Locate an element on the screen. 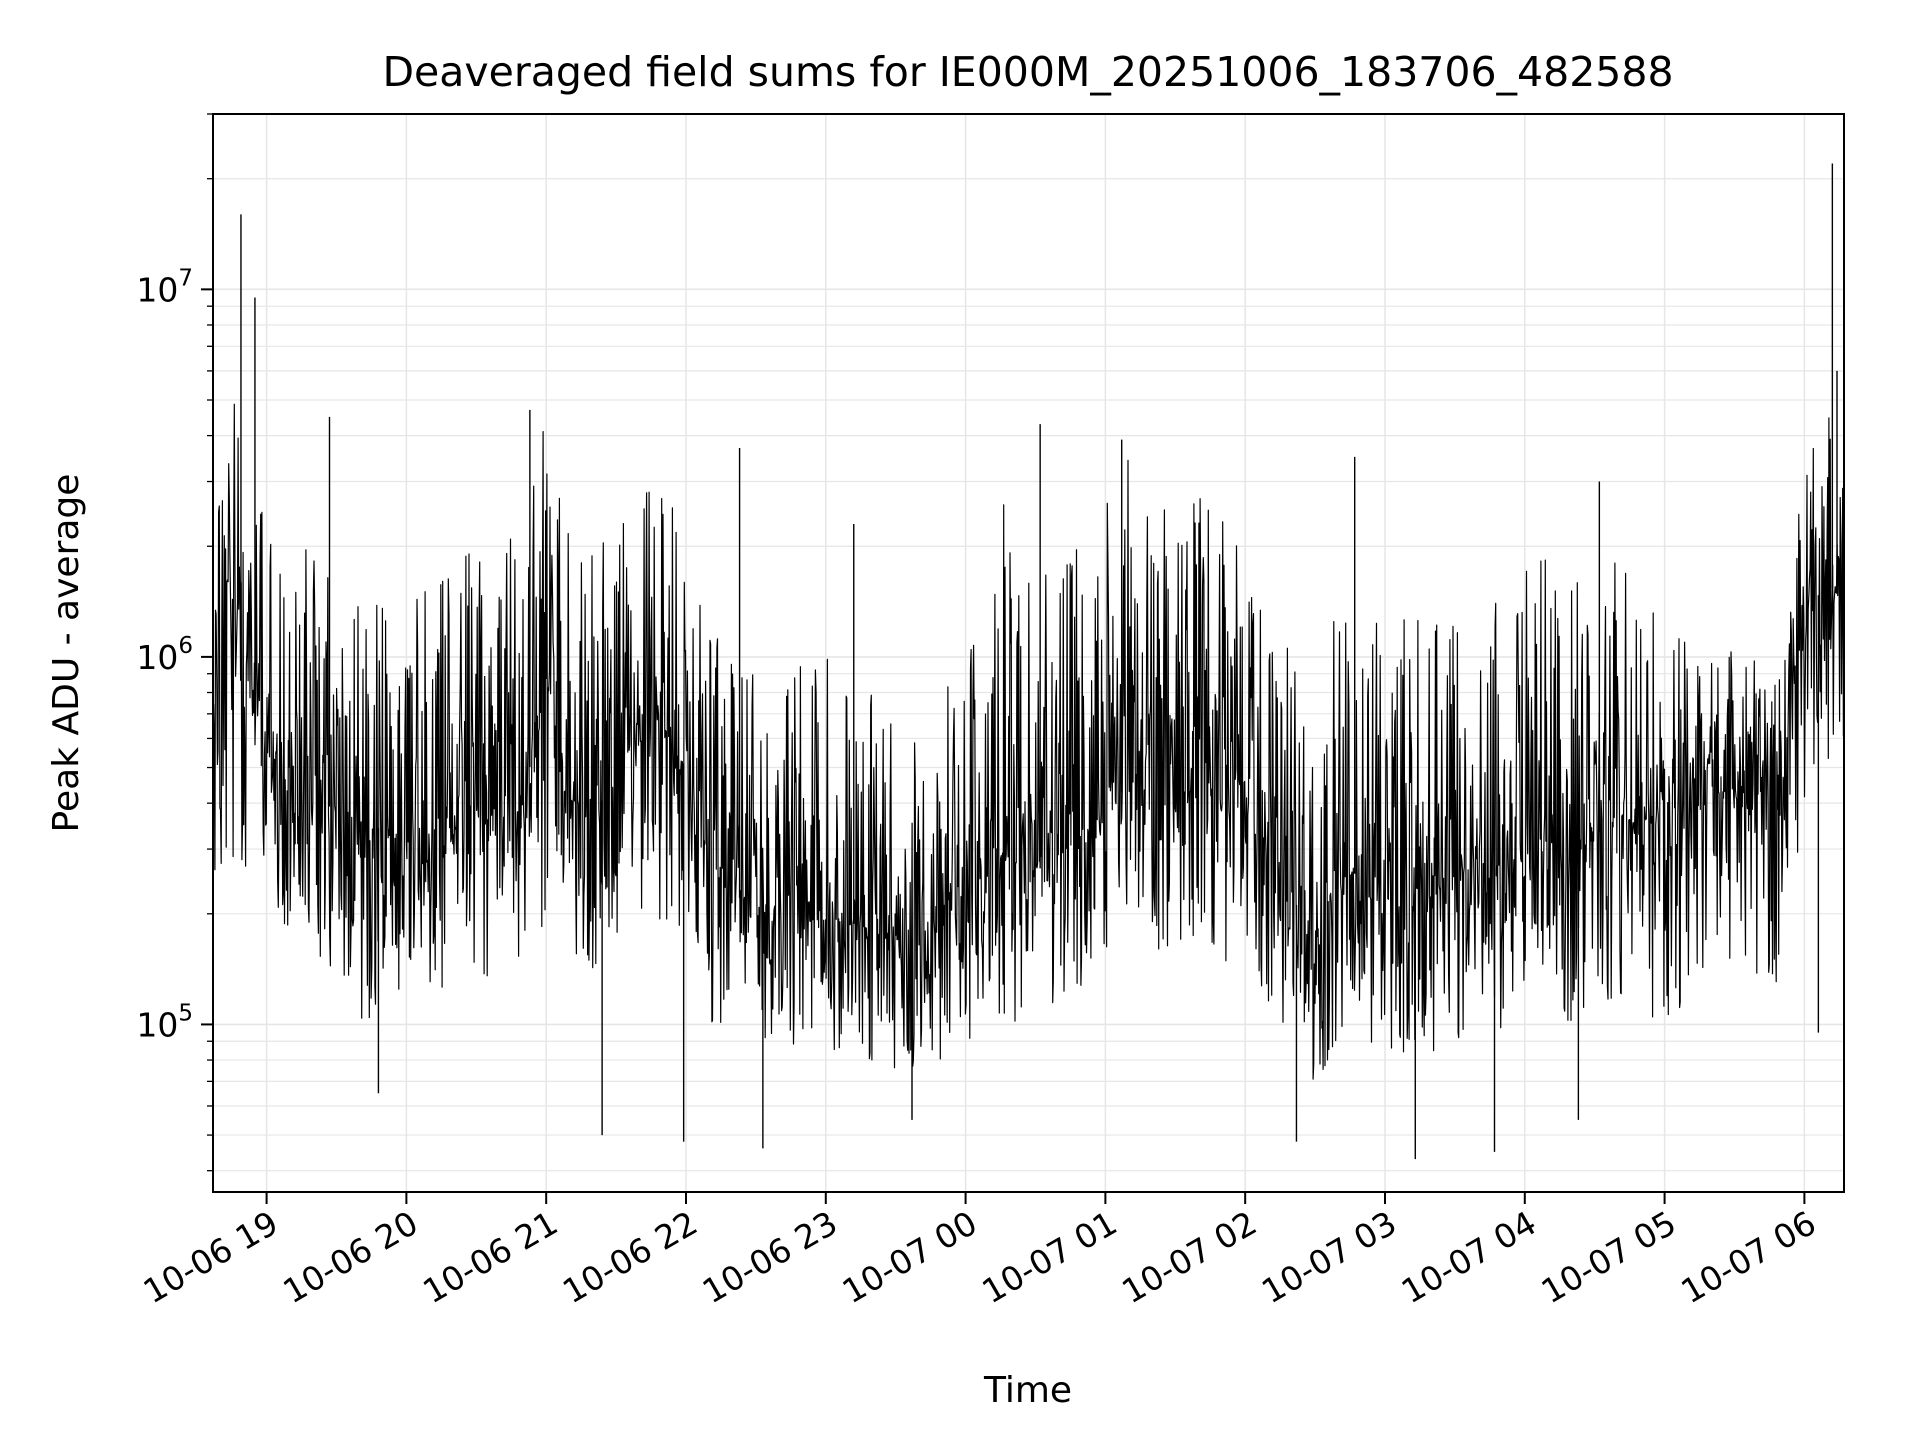  y-tick-label: 10⁷ is located at coordinates (164, 287).